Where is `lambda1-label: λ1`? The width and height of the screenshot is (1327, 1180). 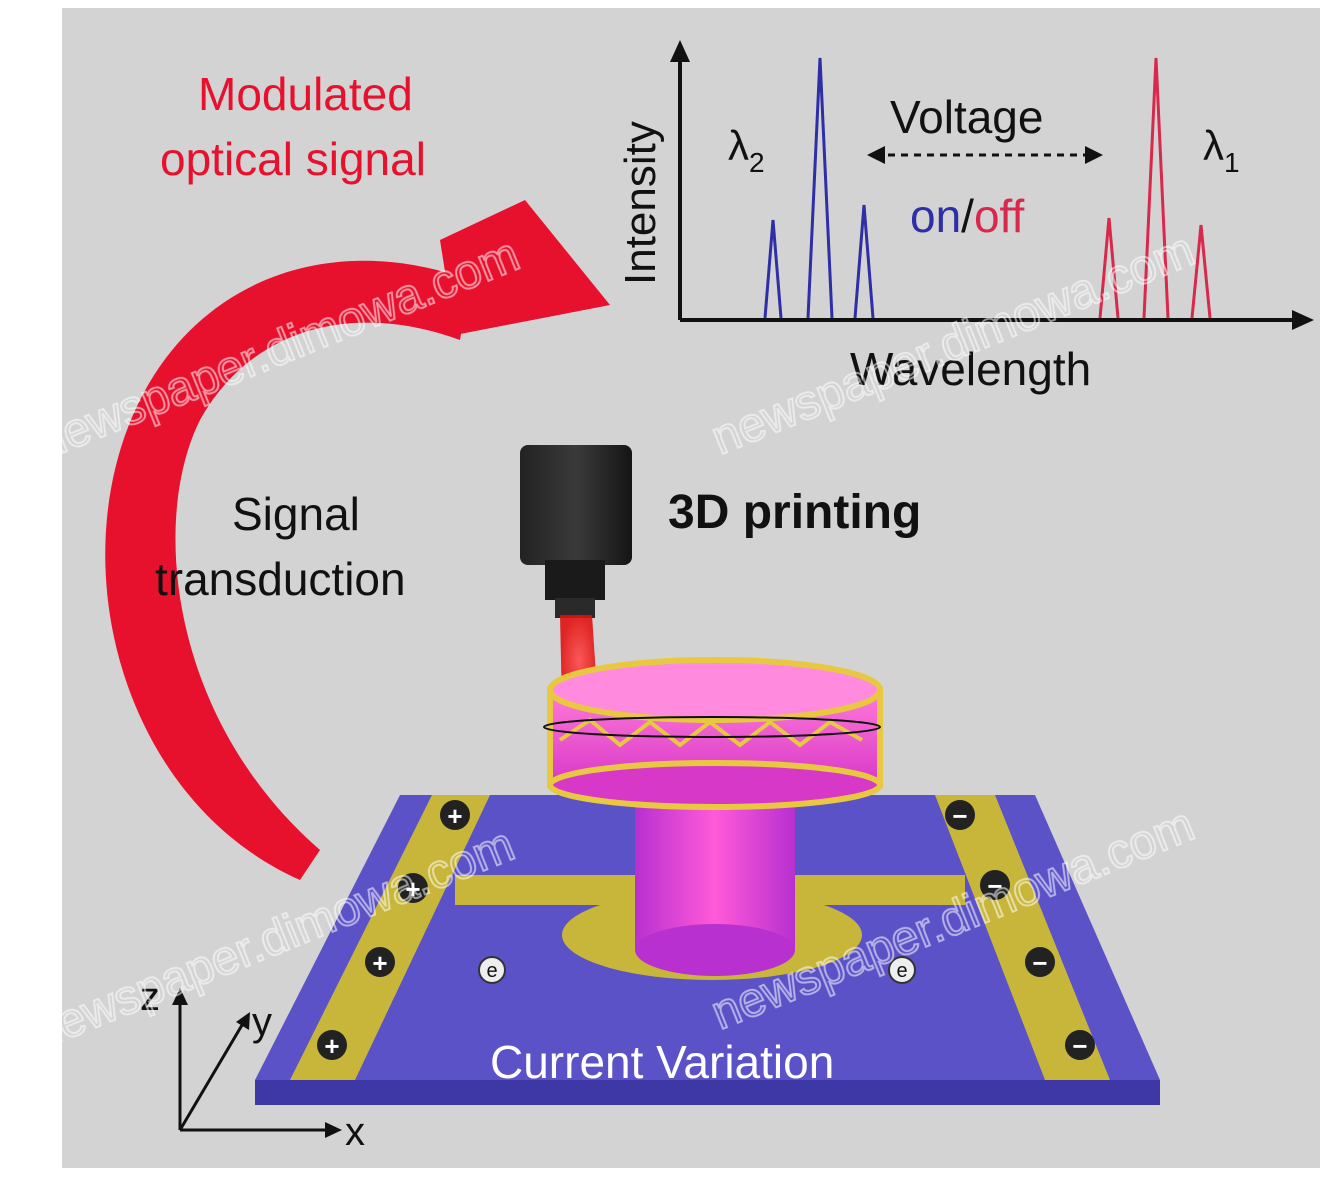 lambda1-label: λ1 is located at coordinates (1221, 150).